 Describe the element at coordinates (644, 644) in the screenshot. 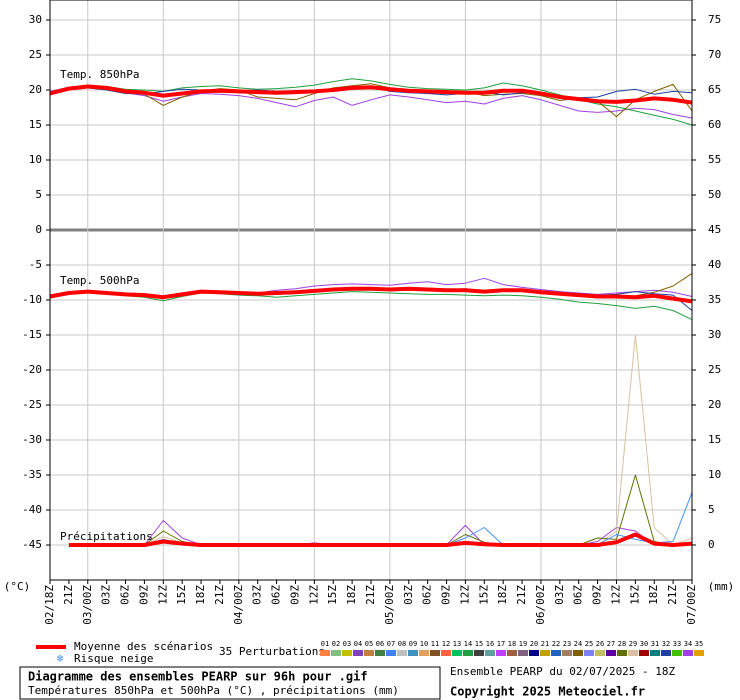

I see `perturbation-number: 30` at that location.